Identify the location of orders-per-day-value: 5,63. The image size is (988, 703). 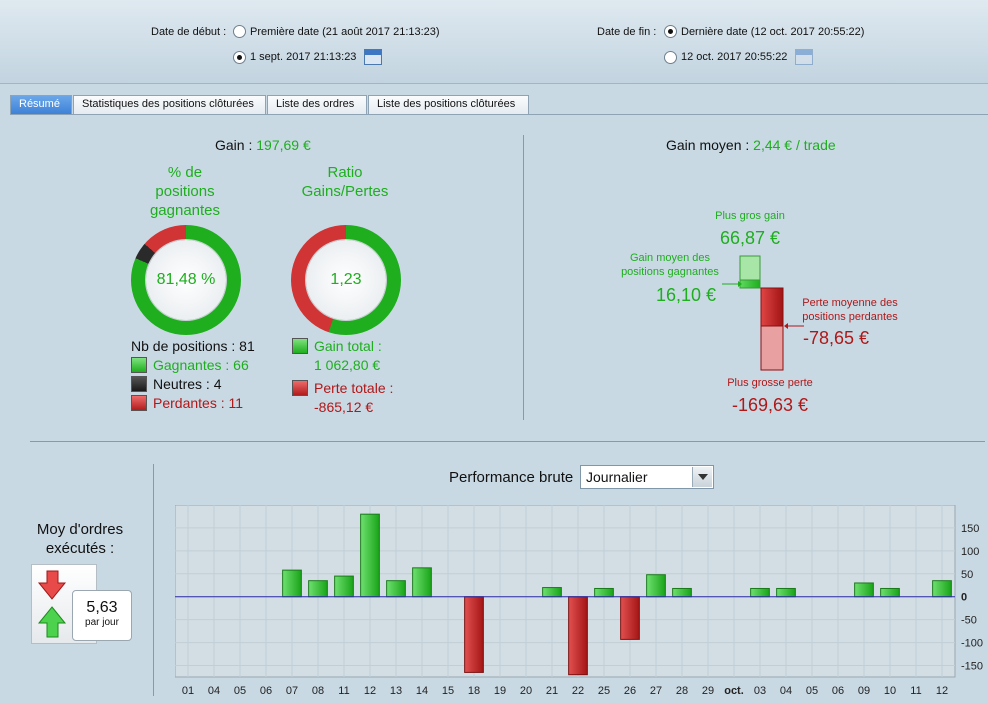
(102, 607).